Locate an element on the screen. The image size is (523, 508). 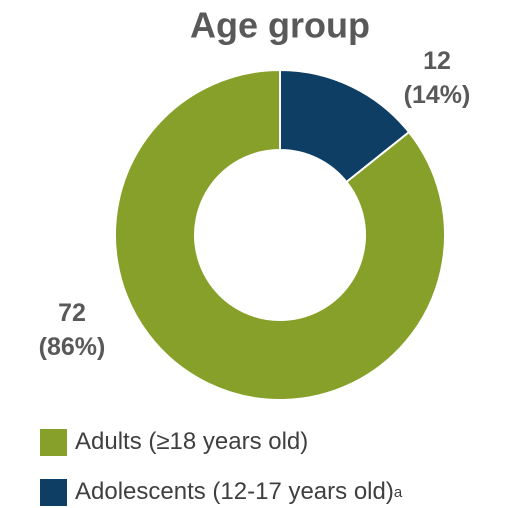
chart-title: Age group is located at coordinates (280, 25).